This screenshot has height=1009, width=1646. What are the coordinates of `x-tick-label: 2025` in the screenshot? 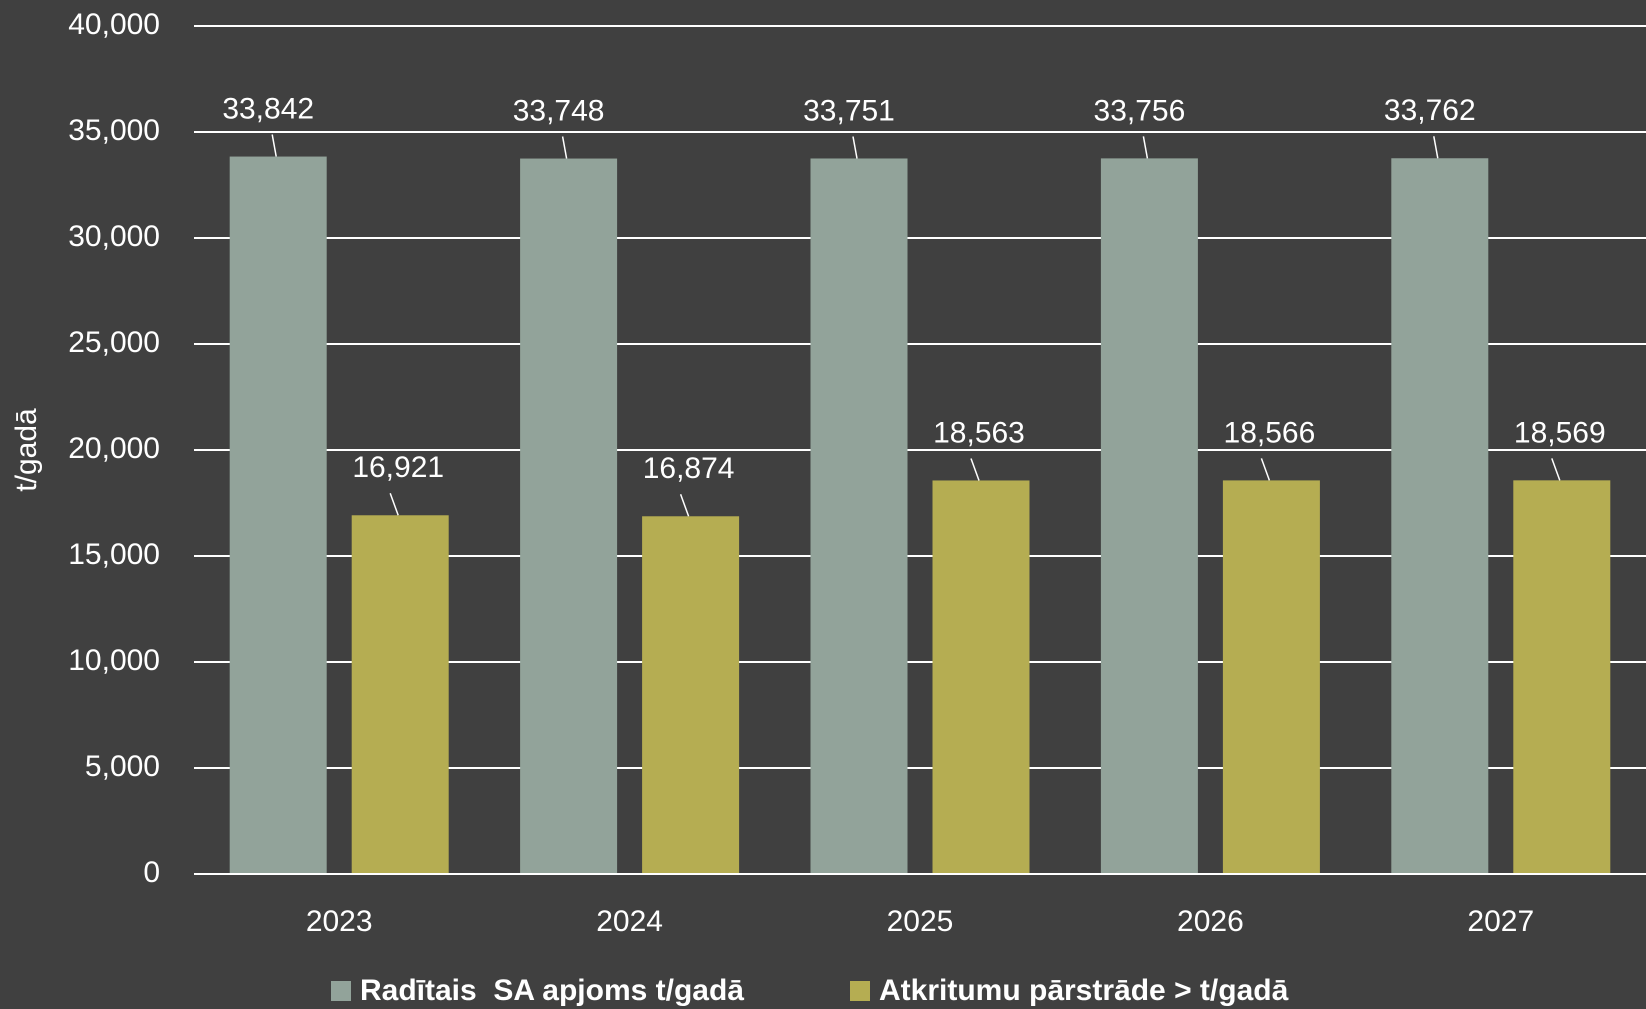 It's located at (920, 921).